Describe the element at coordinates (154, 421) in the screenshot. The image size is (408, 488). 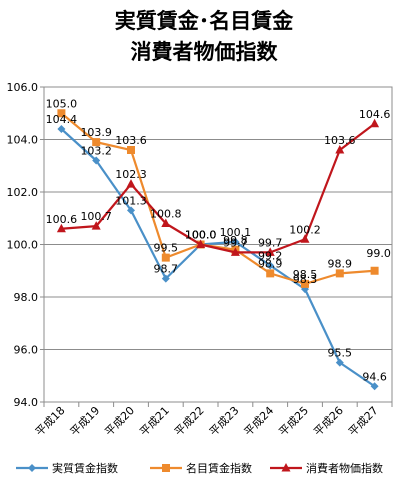
I see `x-tick-label: 平成21` at that location.